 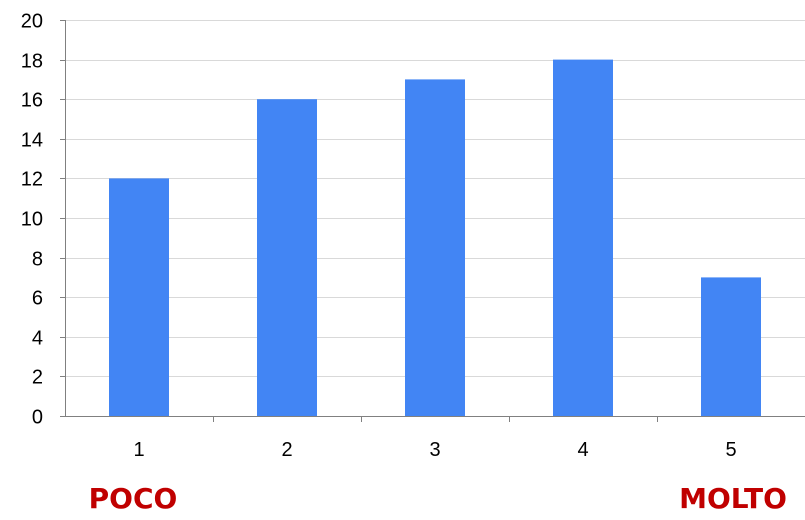 What do you see at coordinates (582, 450) in the screenshot?
I see `x-tick-label: 4` at bounding box center [582, 450].